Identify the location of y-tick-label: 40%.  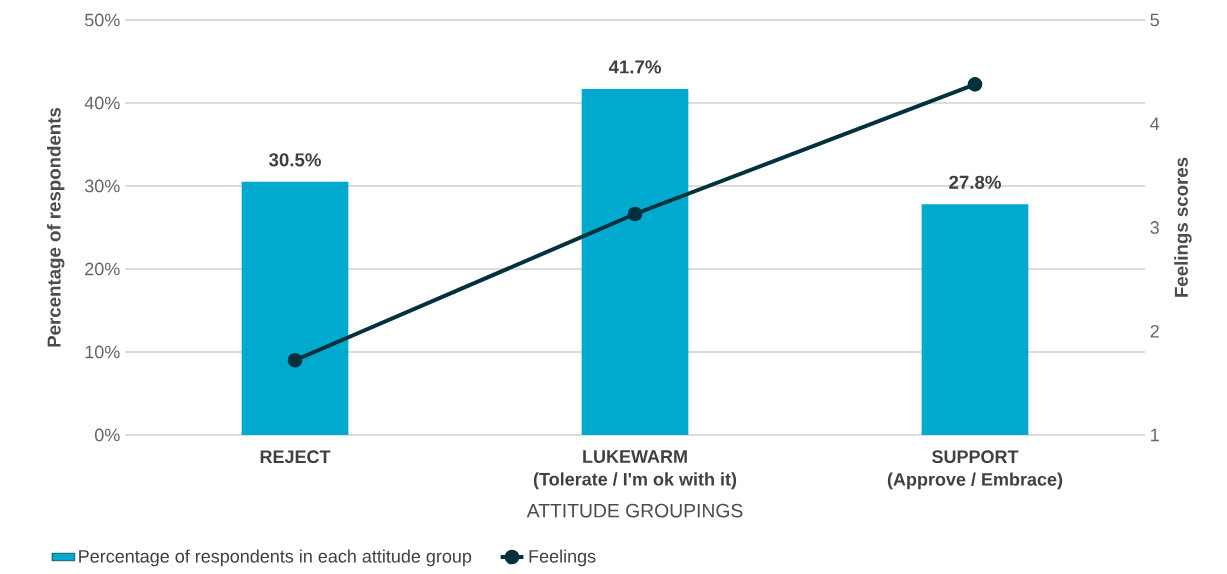
(102, 103).